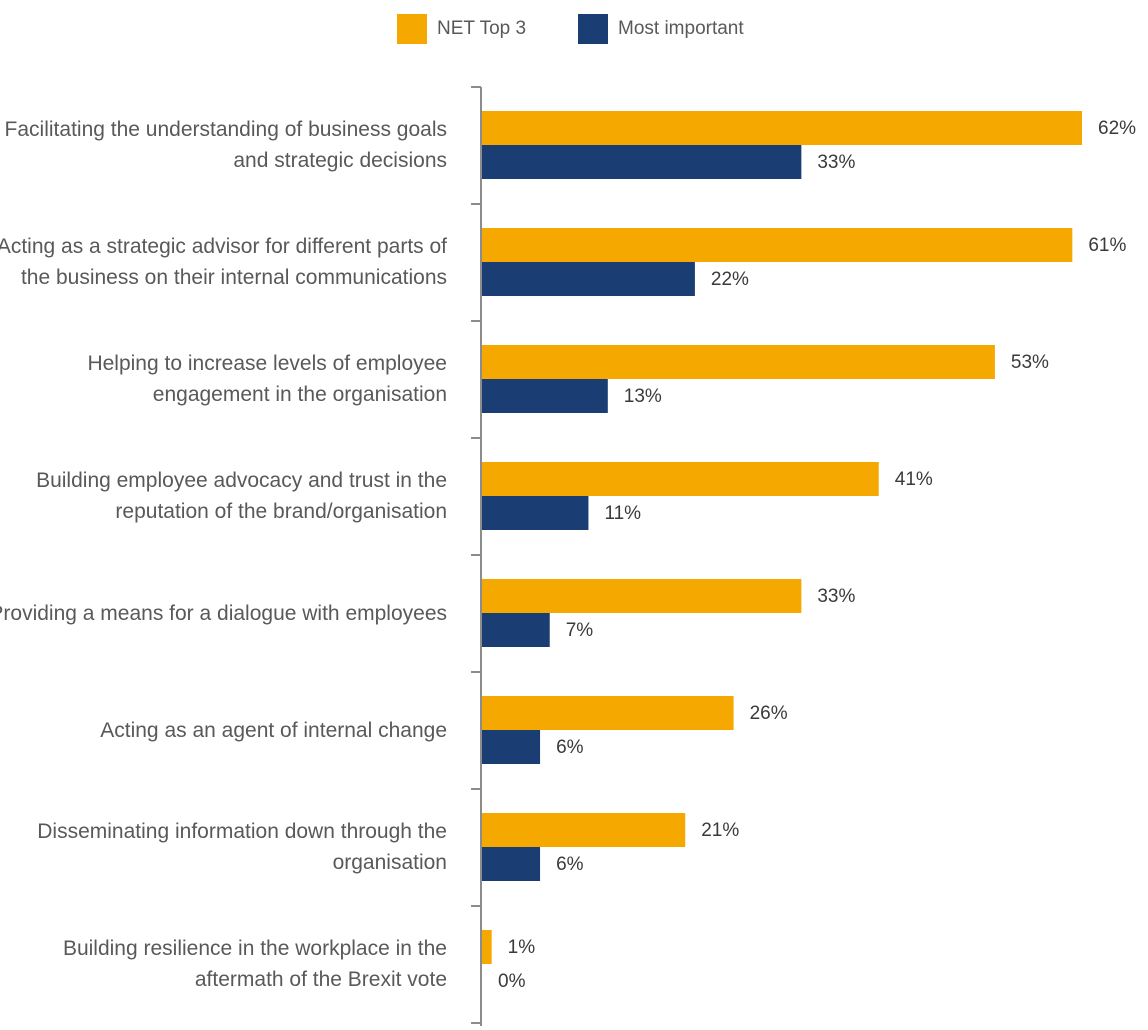 This screenshot has width=1148, height=1030. I want to click on legend-label-net-top-3: NET Top 3, so click(482, 28).